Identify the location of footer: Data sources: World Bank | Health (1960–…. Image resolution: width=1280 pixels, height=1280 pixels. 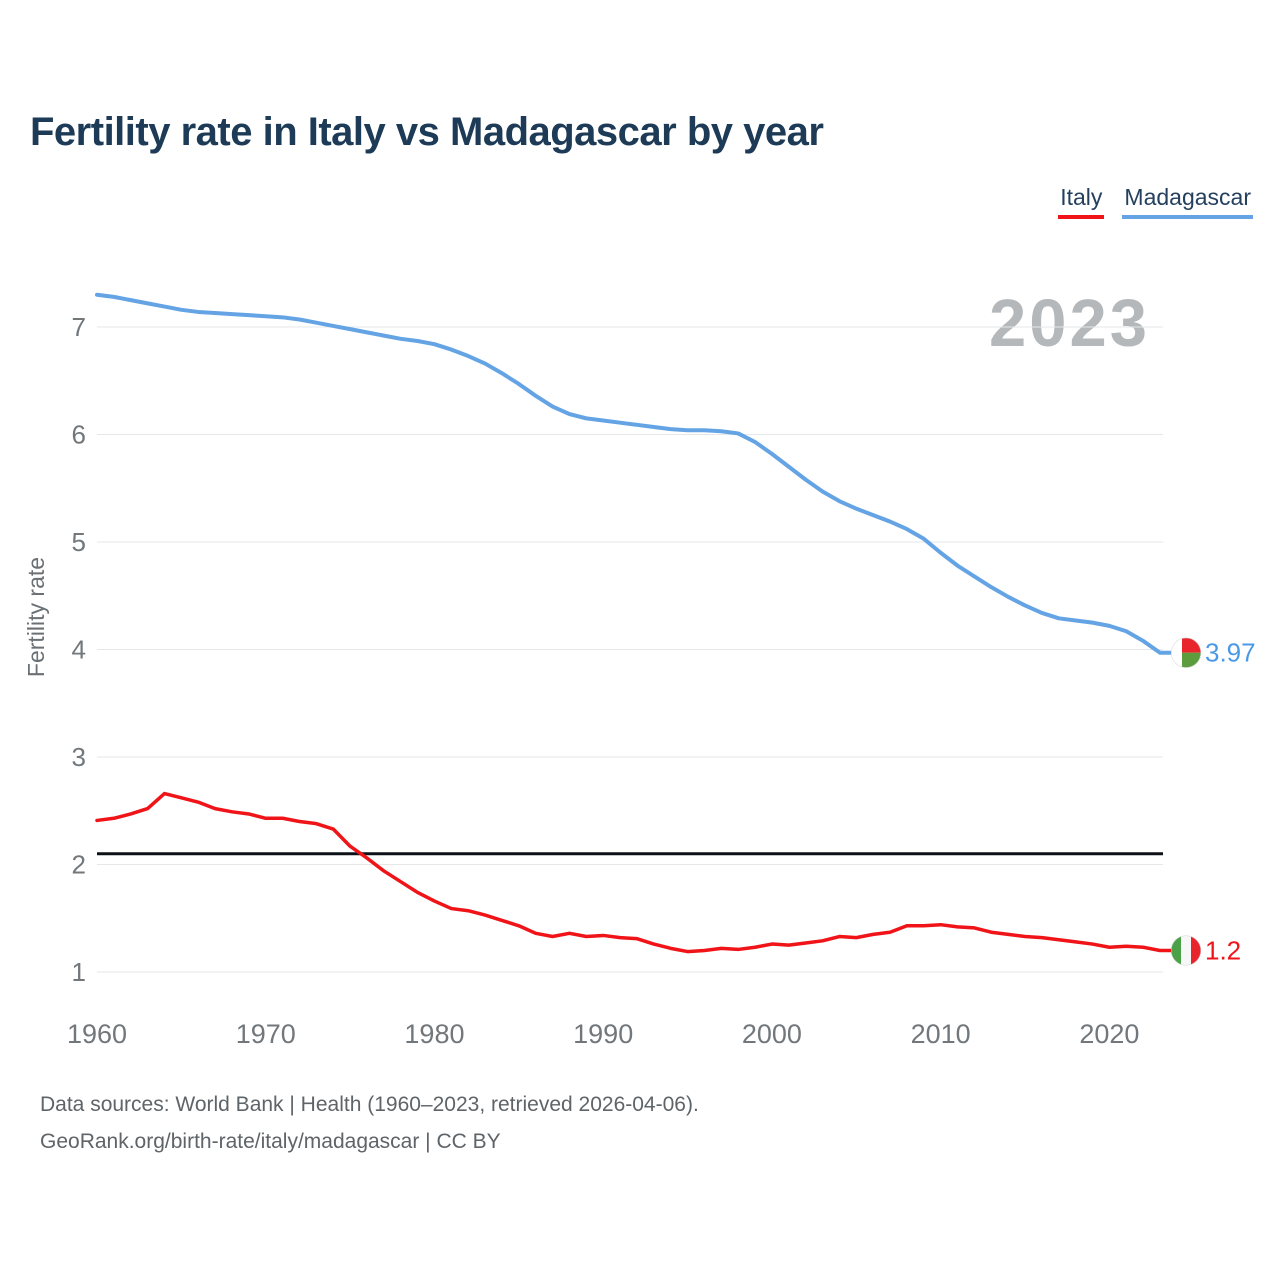
(369, 1123).